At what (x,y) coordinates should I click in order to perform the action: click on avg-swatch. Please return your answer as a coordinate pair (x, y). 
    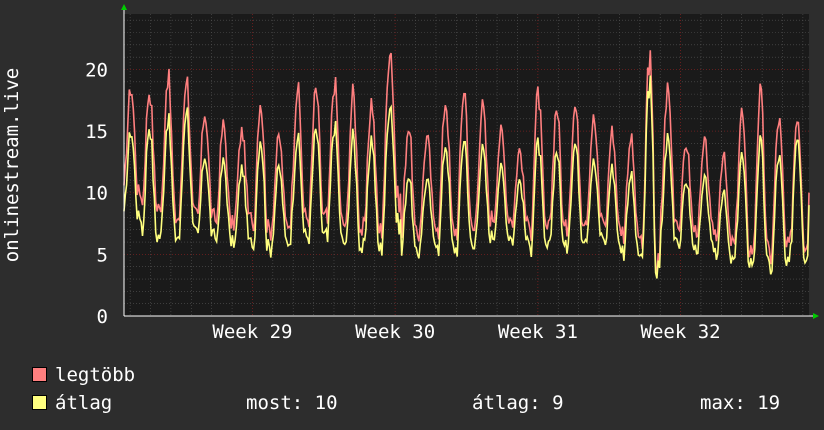
    Looking at the image, I should click on (39, 402).